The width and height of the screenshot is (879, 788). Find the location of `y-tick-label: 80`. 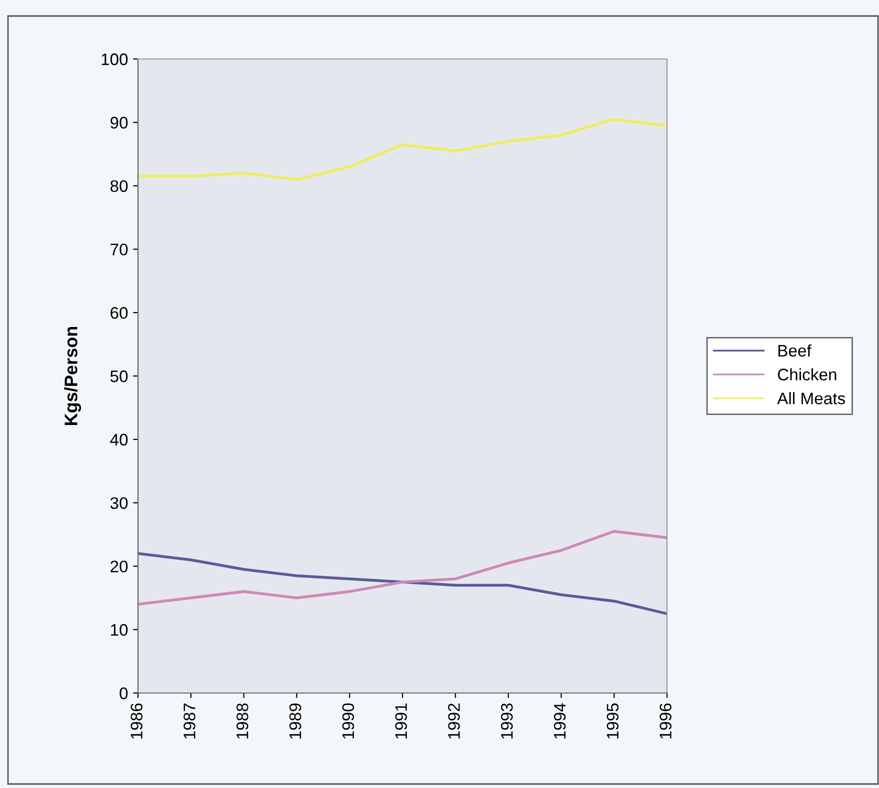

y-tick-label: 80 is located at coordinates (119, 186).